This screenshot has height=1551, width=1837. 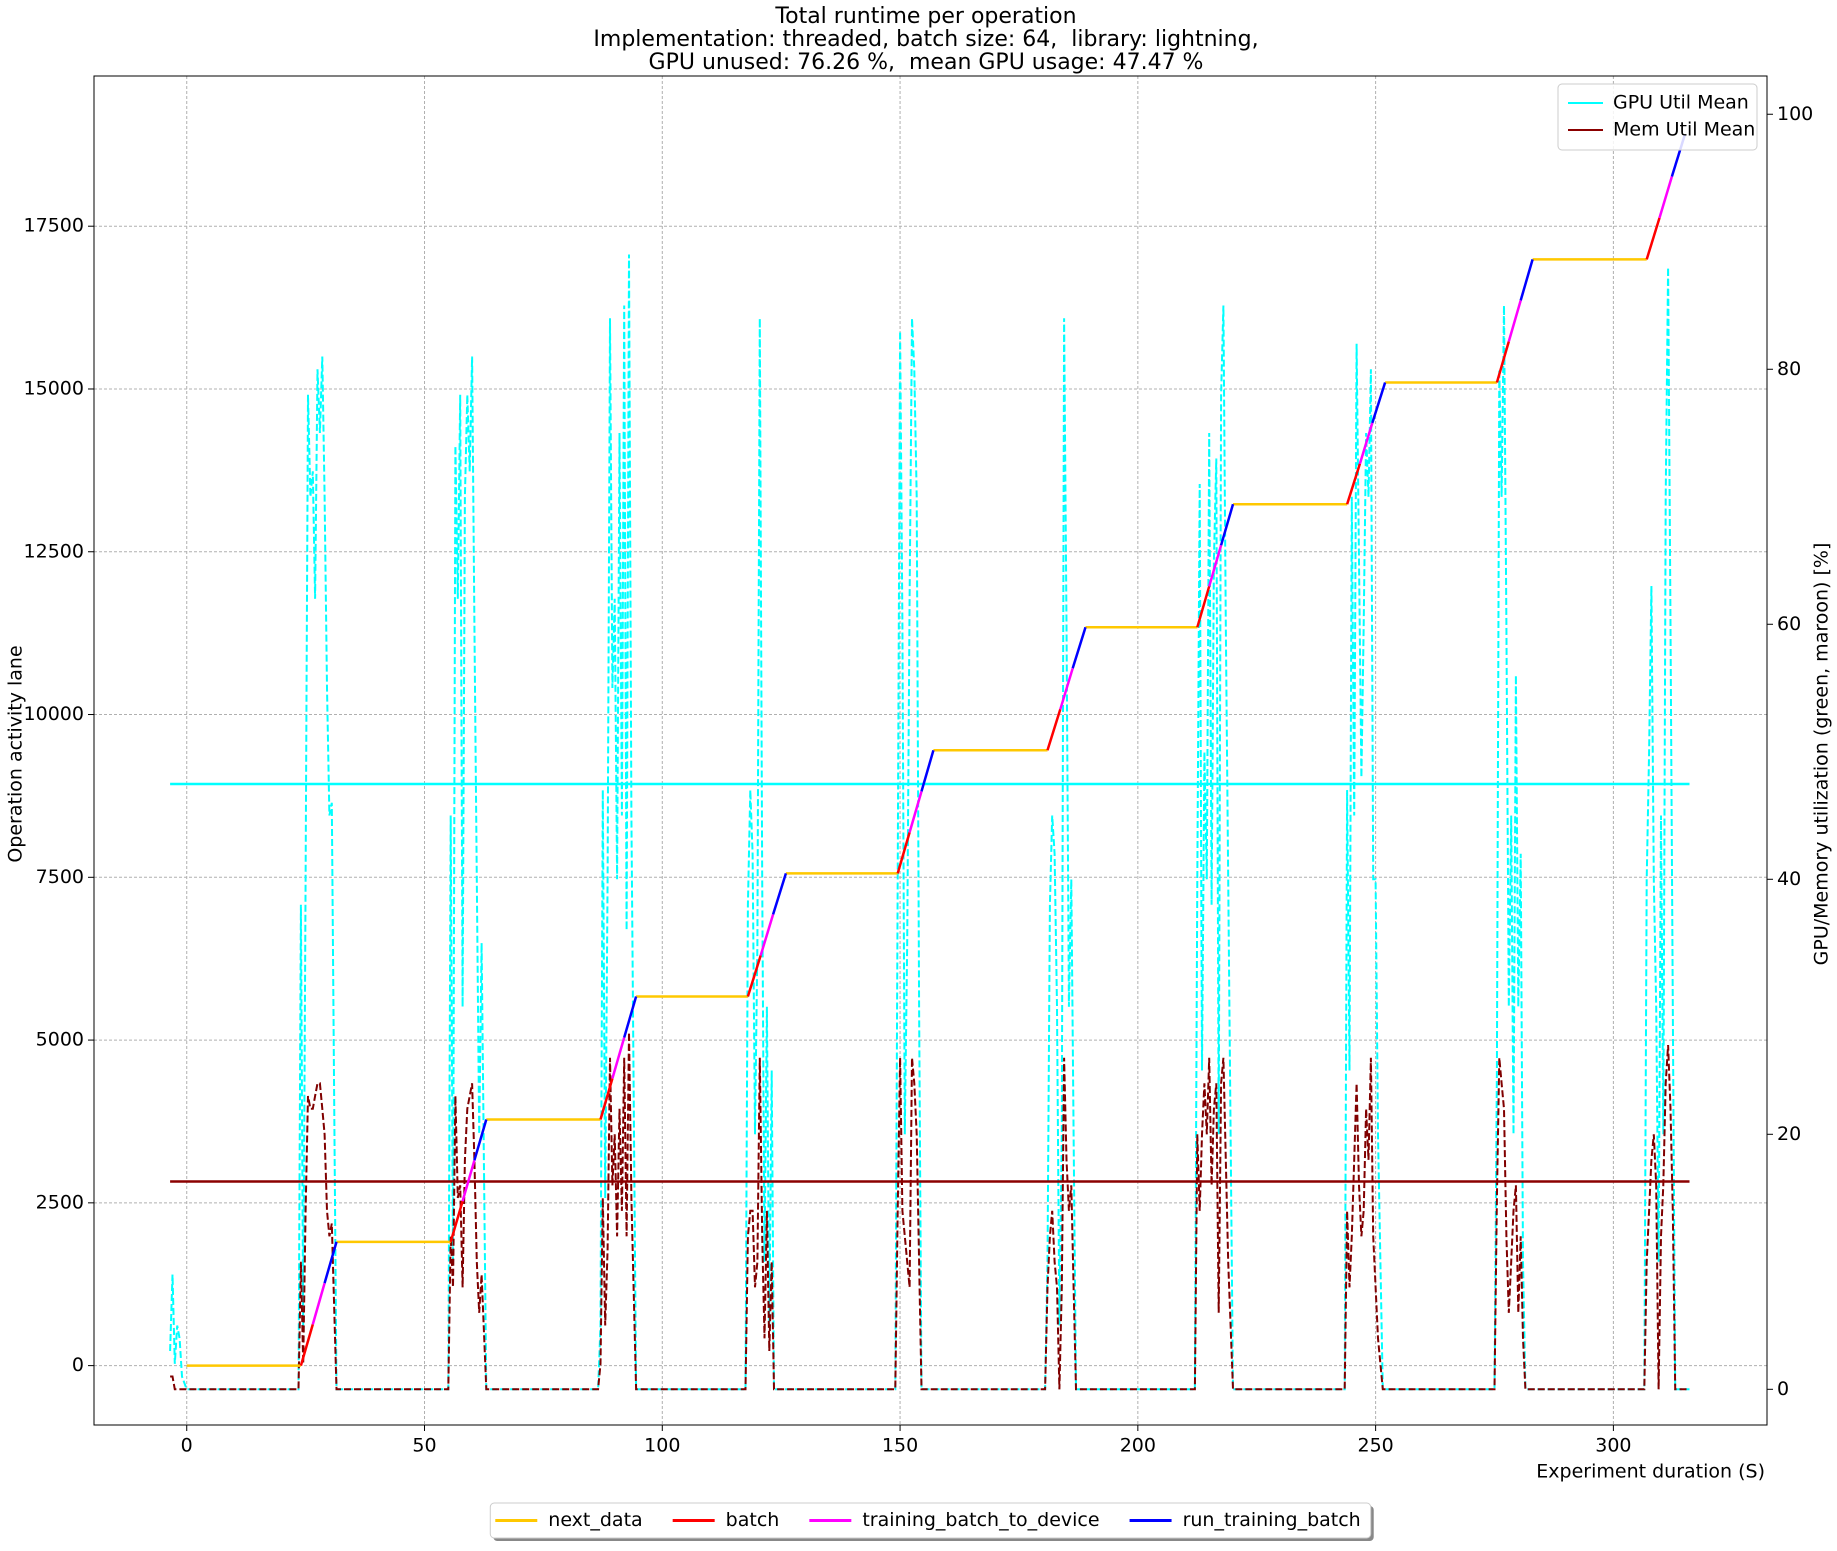 What do you see at coordinates (54, 551) in the screenshot?
I see `y-tick-label: 12500` at bounding box center [54, 551].